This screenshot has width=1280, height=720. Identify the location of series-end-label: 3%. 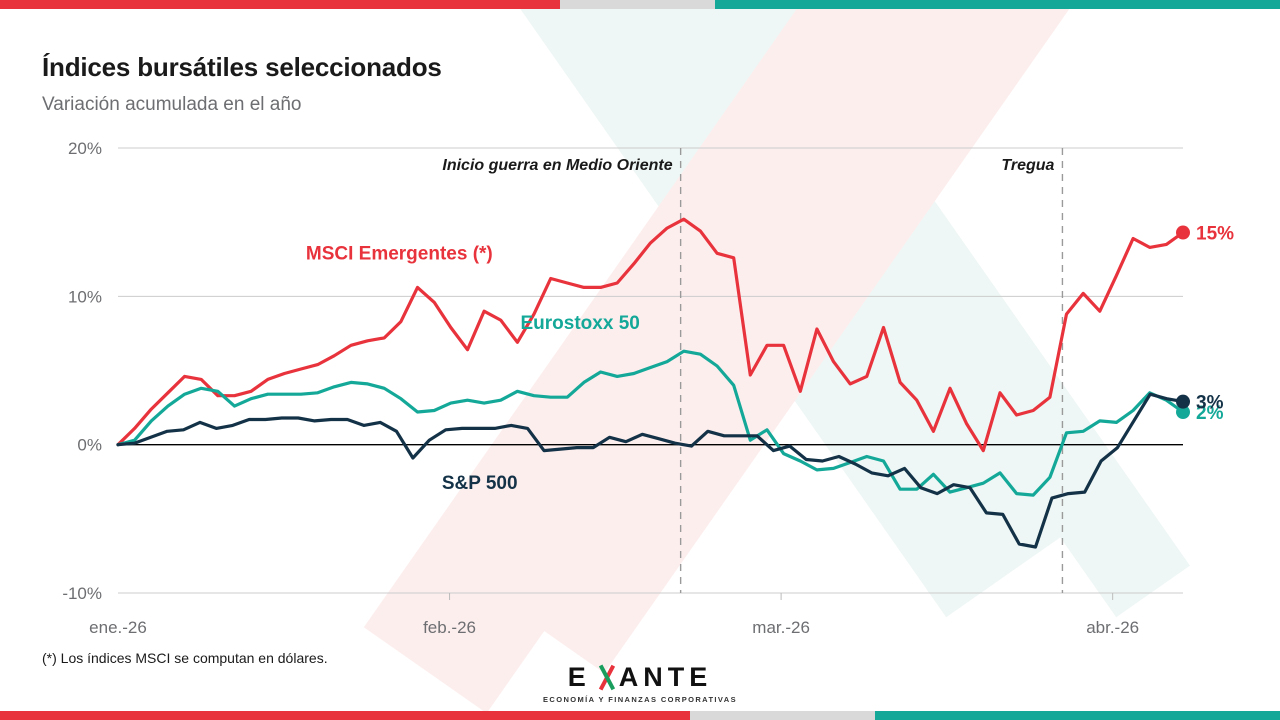
(1210, 403).